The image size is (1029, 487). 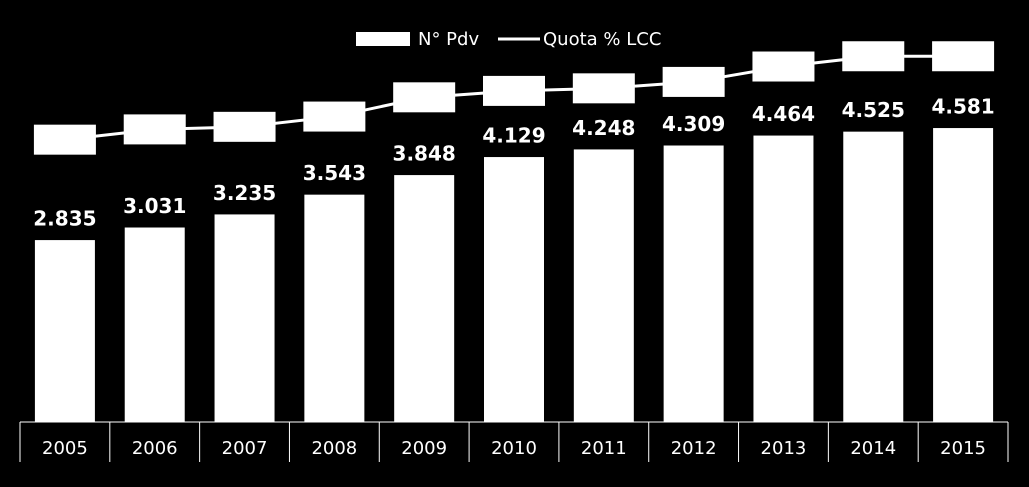 I want to click on x-tick-label: 2005, so click(x=65, y=448).